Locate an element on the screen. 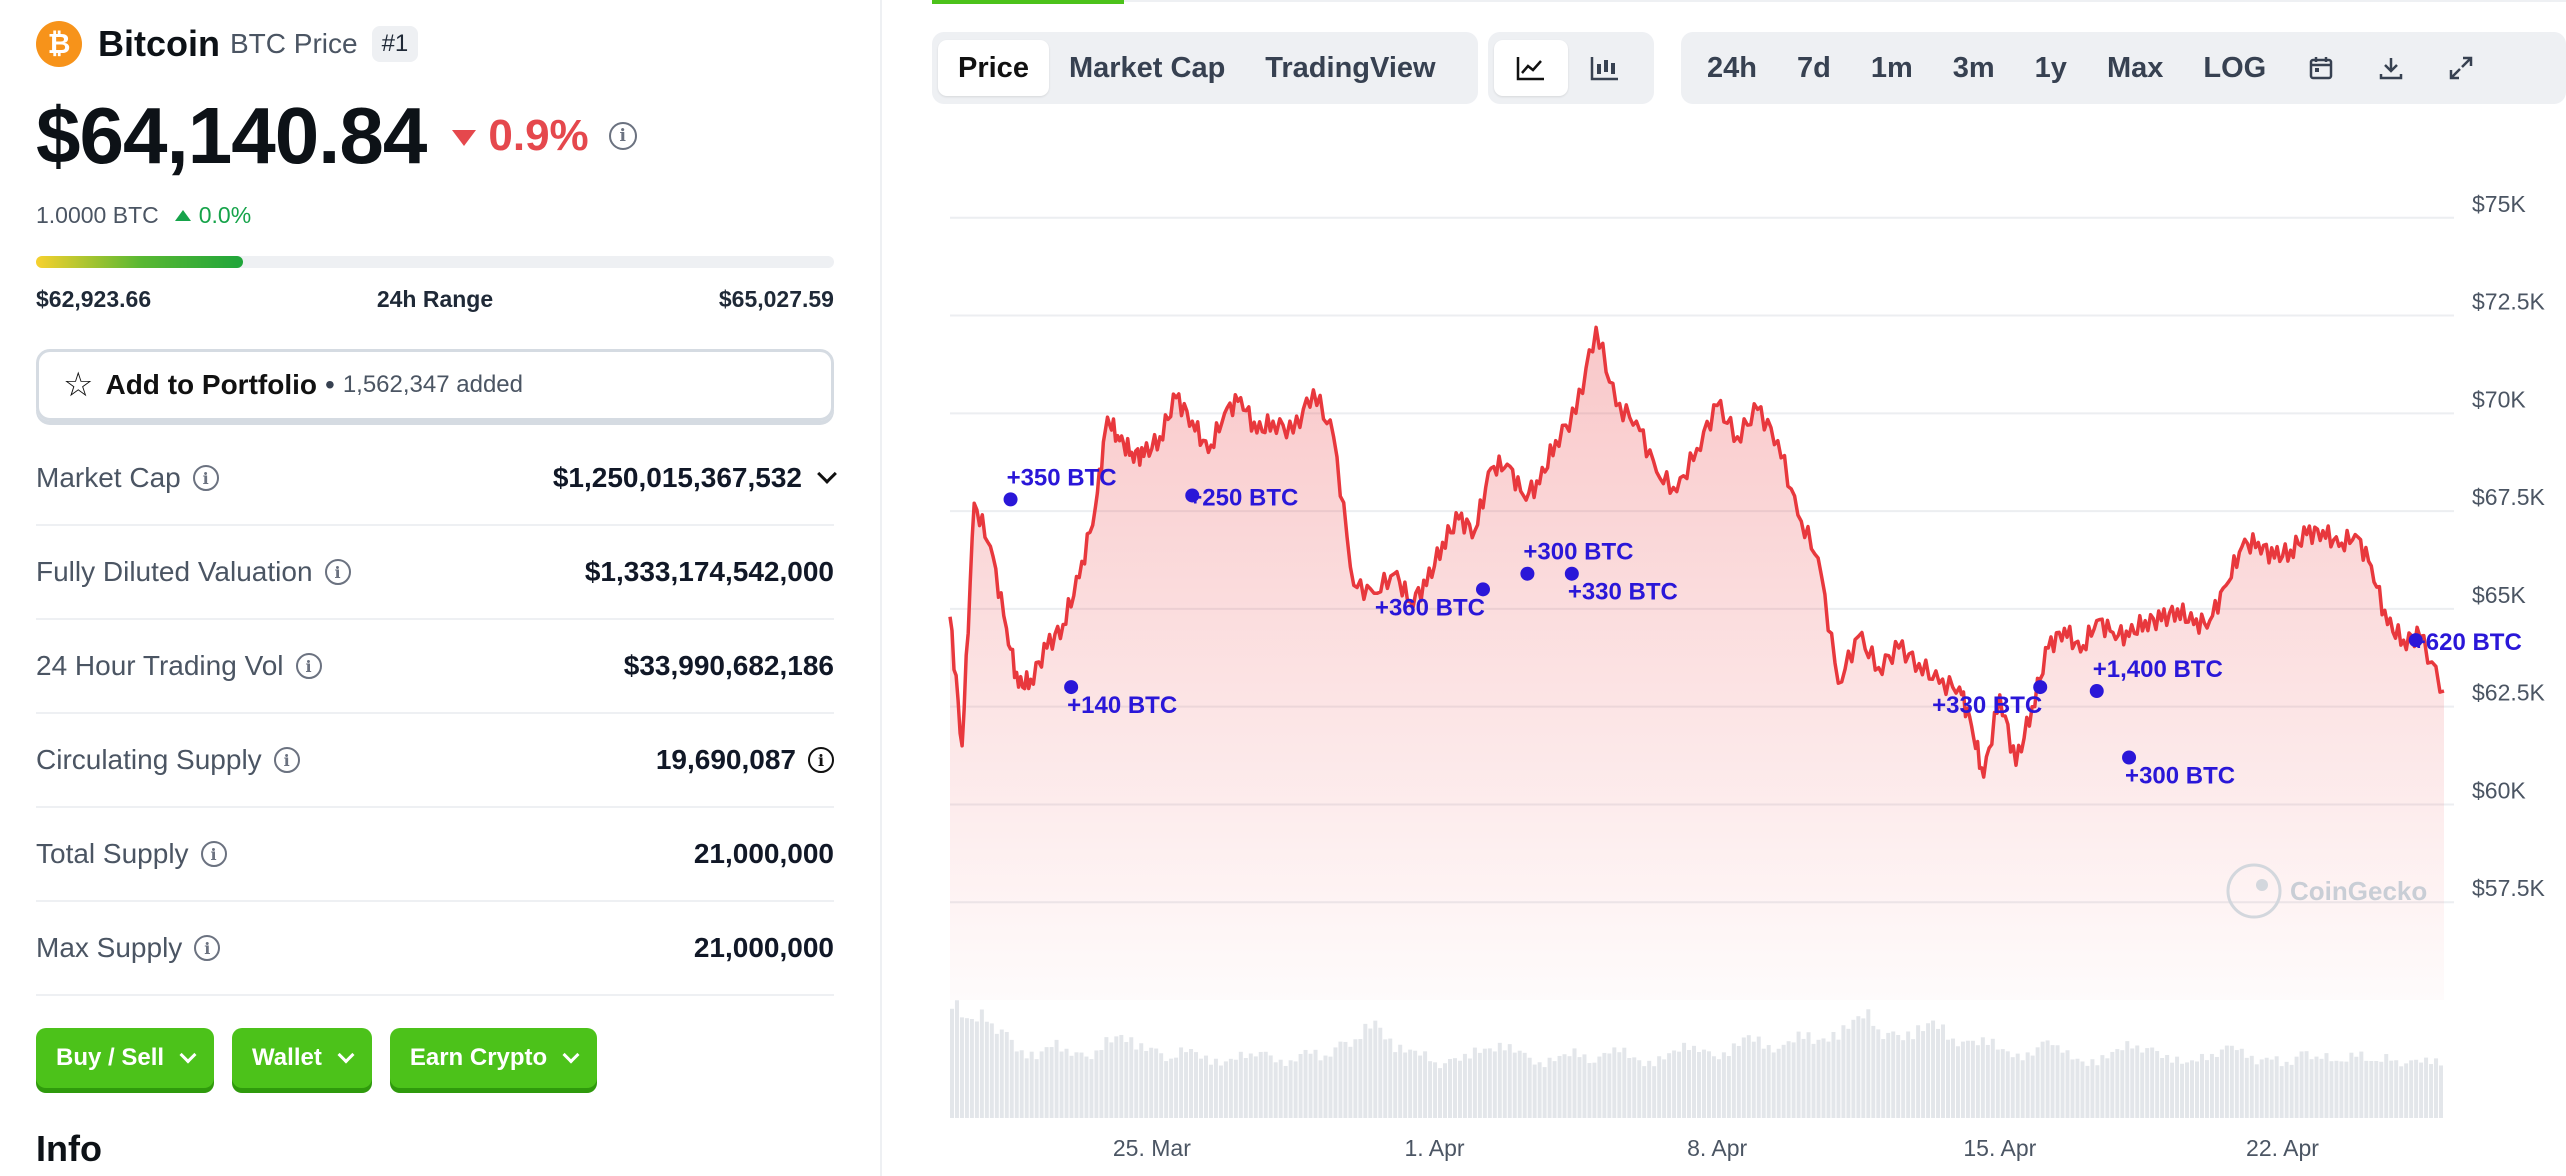 The height and width of the screenshot is (1176, 2566). wallet-button: Wallet is located at coordinates (302, 1058).